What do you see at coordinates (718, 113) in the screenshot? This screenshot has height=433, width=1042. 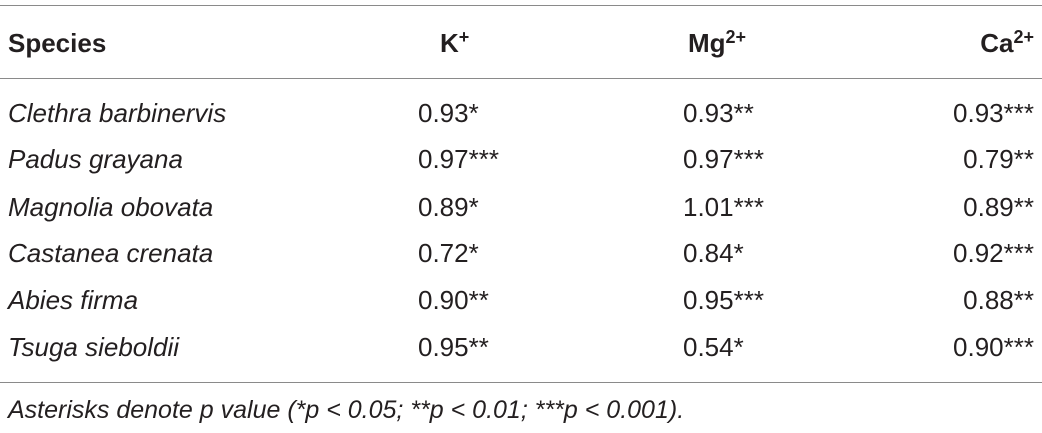 I see `value-cell: 0.93**` at bounding box center [718, 113].